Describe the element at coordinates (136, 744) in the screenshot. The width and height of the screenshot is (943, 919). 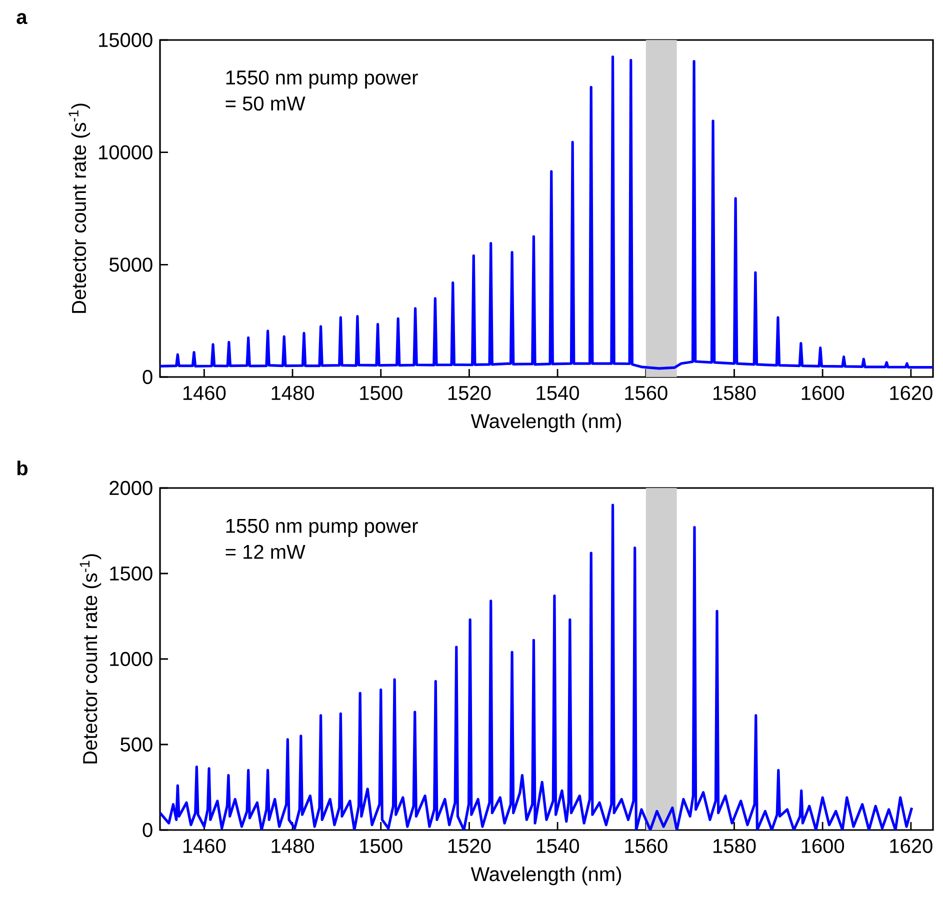
I see `y-tick-label: 500` at that location.